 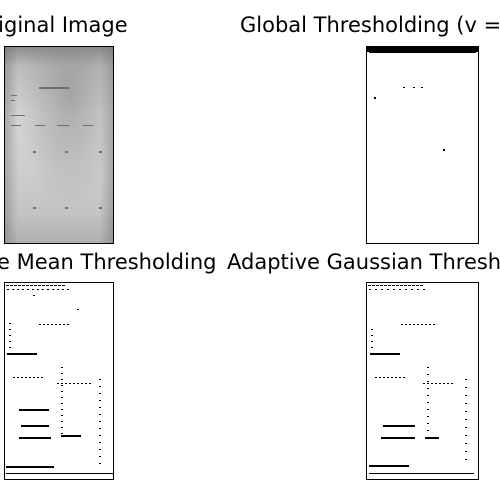 I want to click on panel-title-adaptive-mean: Adaptive Mean Thresholding, so click(x=108, y=262).